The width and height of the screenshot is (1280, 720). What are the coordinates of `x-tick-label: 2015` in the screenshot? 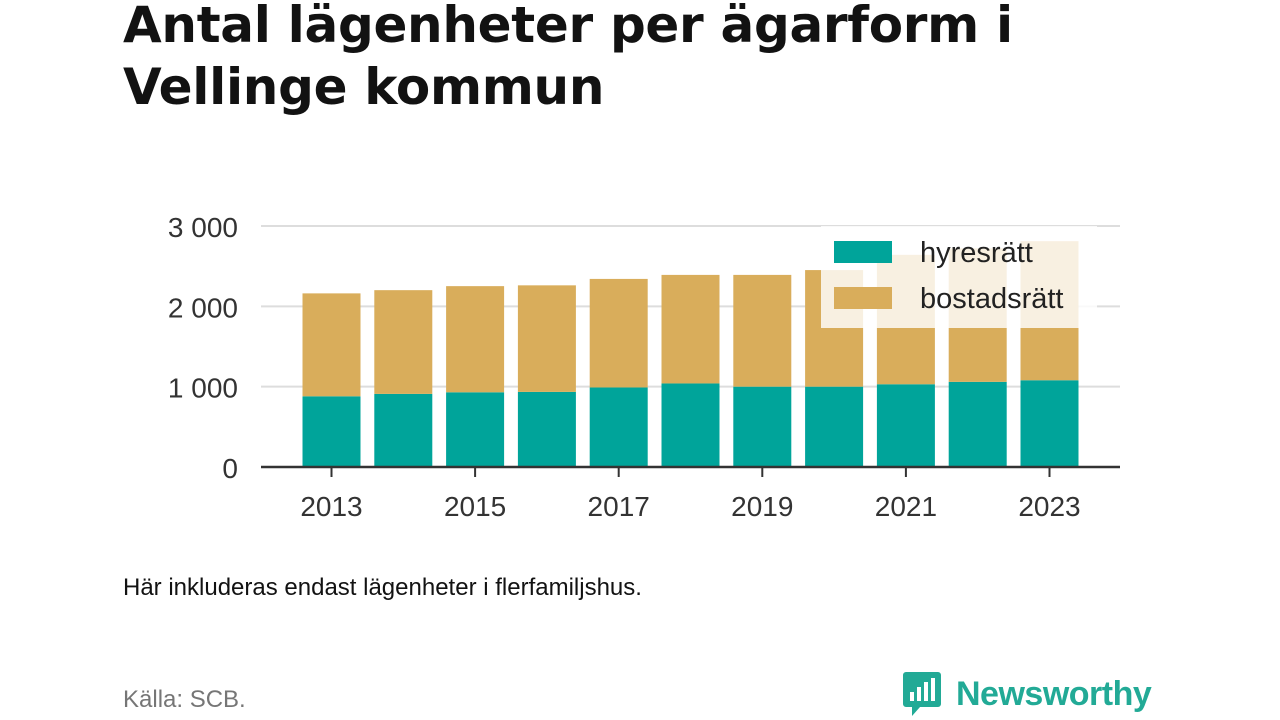 It's located at (475, 506).